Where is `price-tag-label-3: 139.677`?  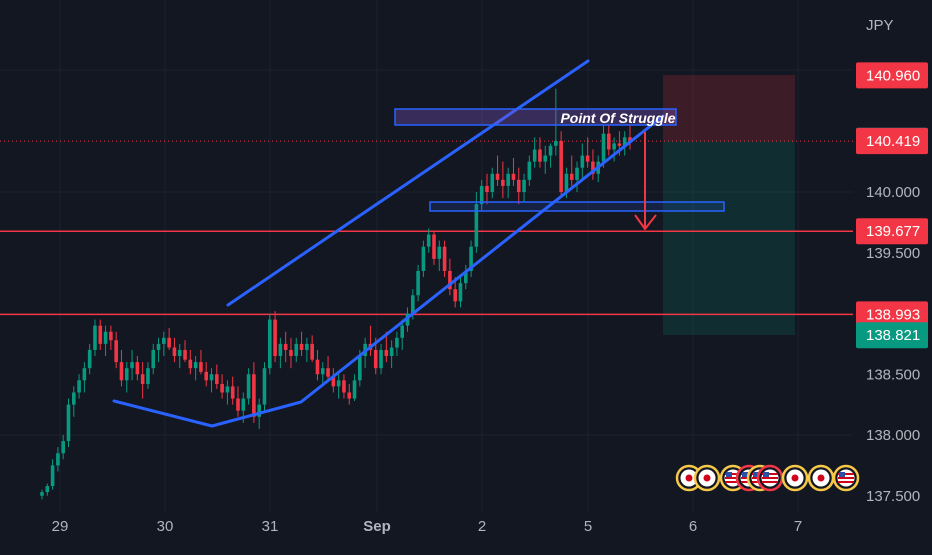
price-tag-label-3: 139.677 is located at coordinates (893, 231).